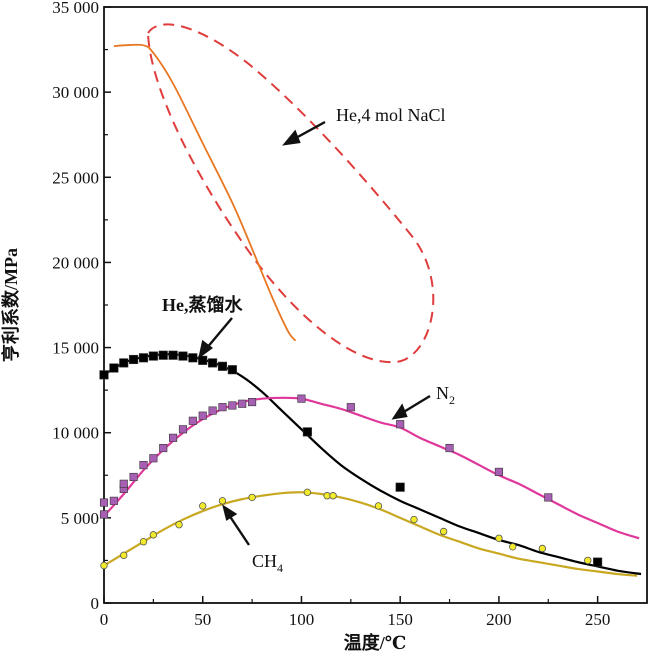 The image size is (650, 659). Describe the element at coordinates (75, 433) in the screenshot. I see `y-tick-label: 10 000` at that location.